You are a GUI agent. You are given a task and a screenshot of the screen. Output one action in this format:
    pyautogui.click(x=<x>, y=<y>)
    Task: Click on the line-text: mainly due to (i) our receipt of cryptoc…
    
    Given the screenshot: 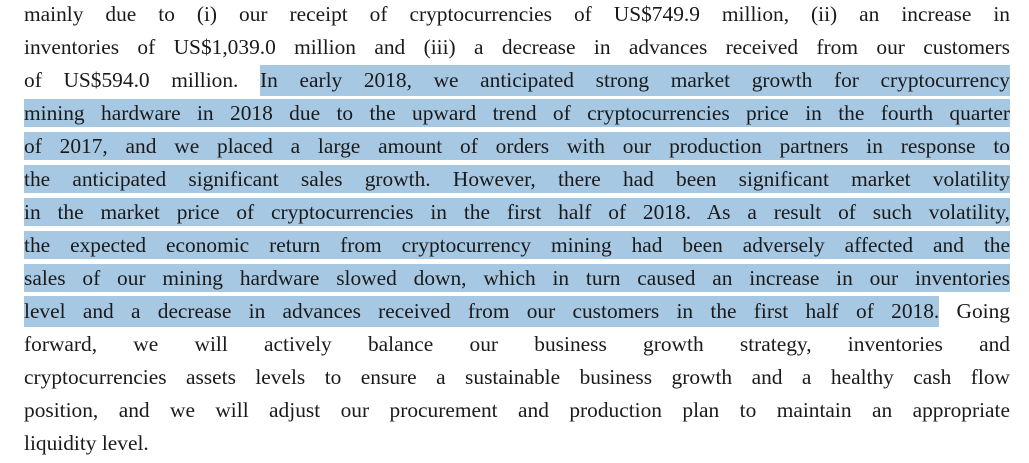 What is the action you would take?
    pyautogui.click(x=517, y=14)
    